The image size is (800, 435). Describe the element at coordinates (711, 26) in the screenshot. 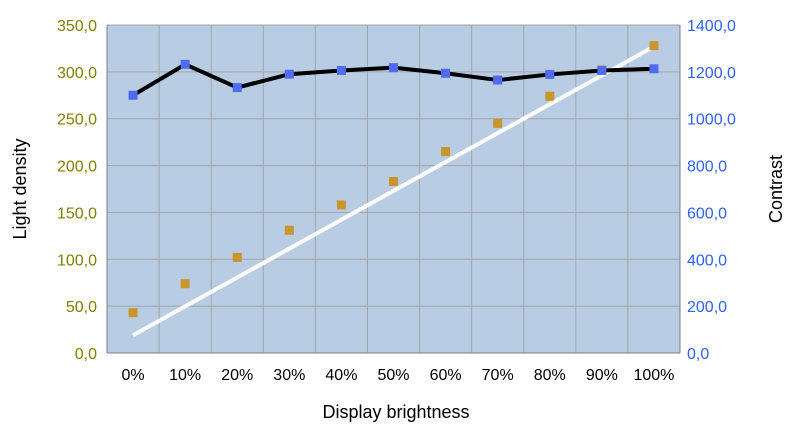

I see `y-right-tick-label: 1400,0` at that location.